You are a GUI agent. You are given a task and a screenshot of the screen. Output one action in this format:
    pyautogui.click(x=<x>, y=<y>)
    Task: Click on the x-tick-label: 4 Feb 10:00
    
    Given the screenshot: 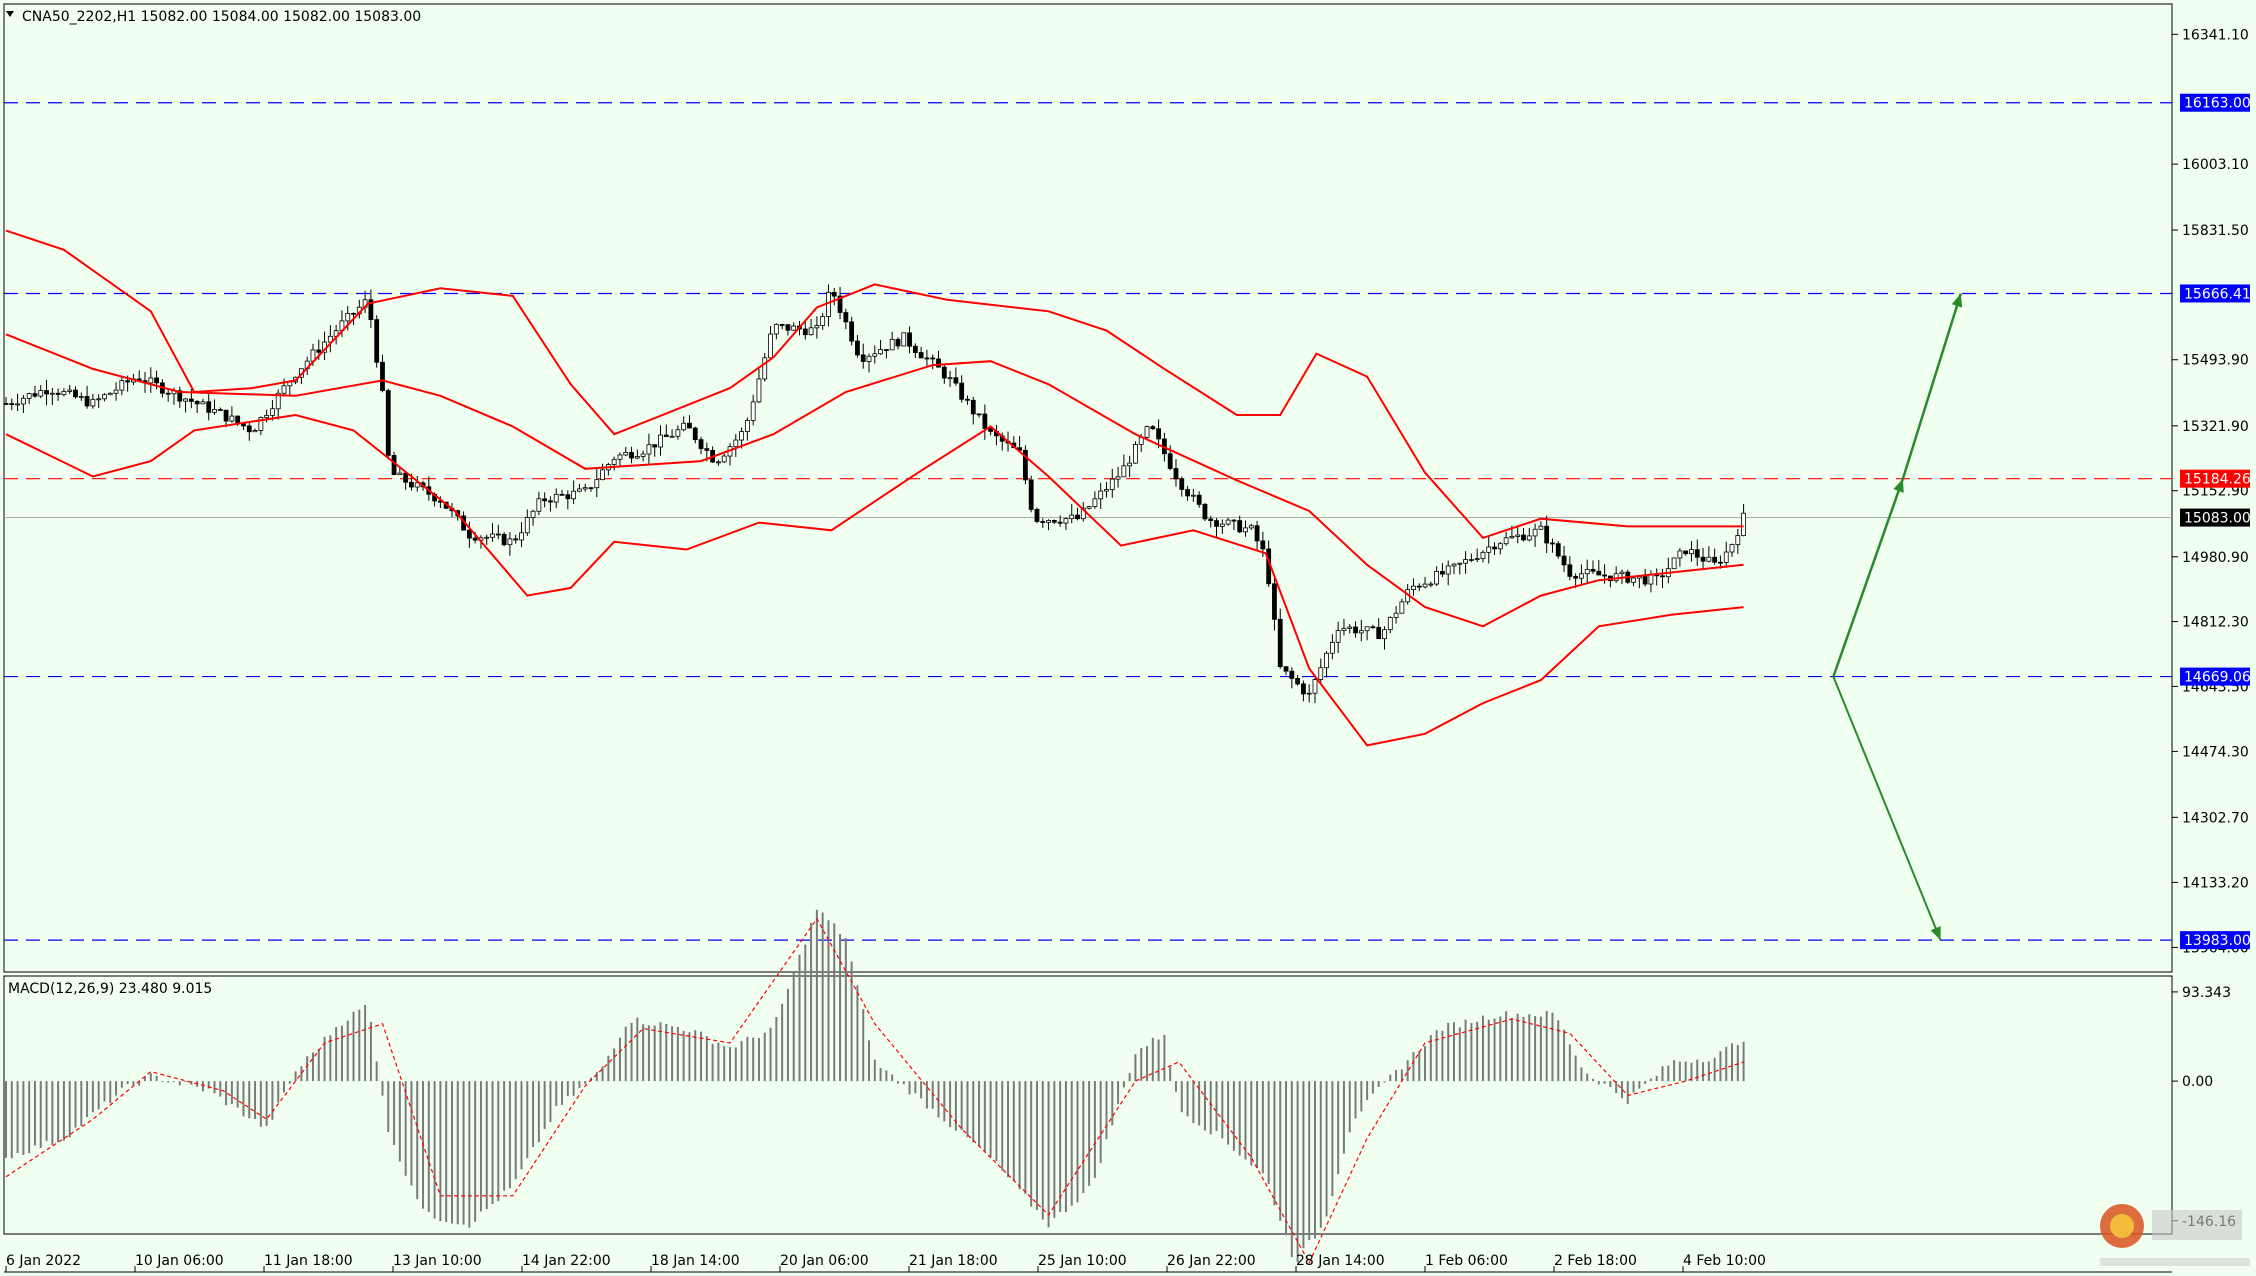 What is the action you would take?
    pyautogui.click(x=1724, y=1261)
    